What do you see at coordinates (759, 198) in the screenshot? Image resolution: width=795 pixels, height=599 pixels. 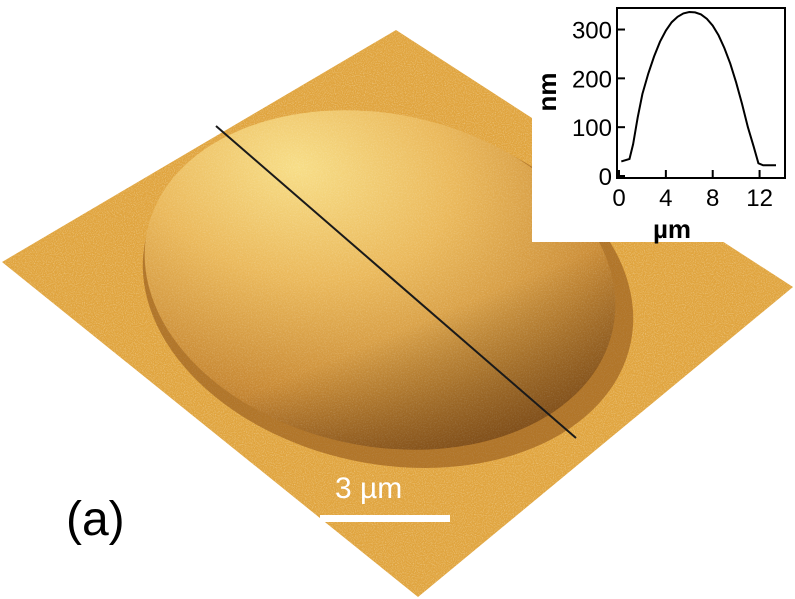 I see `x-tick-label: 12` at bounding box center [759, 198].